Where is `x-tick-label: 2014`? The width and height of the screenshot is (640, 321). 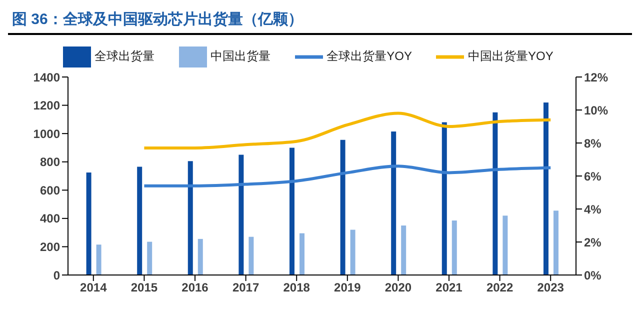 x-tick-label: 2014 is located at coordinates (94, 287).